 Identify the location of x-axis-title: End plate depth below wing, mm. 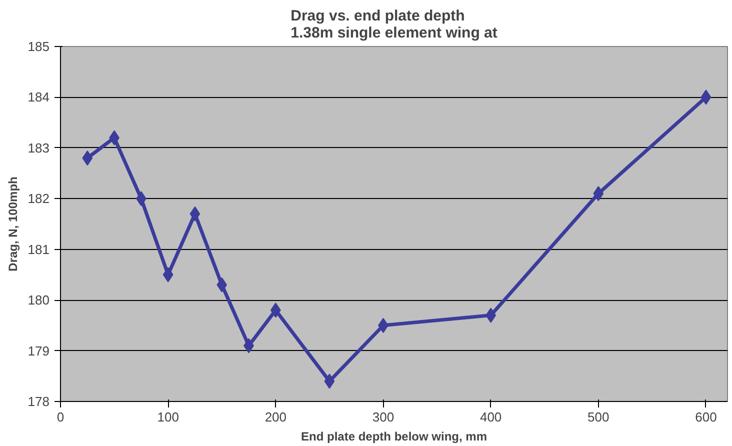
(394, 437).